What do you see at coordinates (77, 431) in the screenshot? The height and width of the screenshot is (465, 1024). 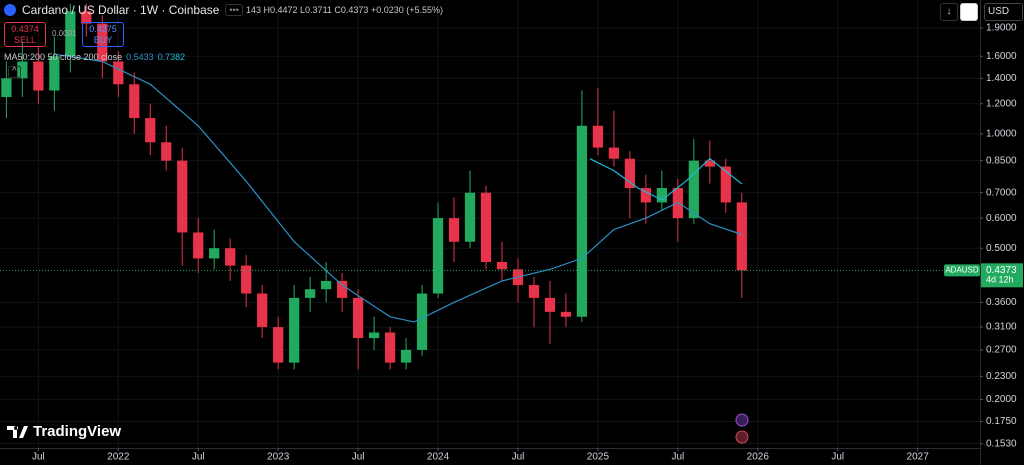 I see `brand: TradingView` at bounding box center [77, 431].